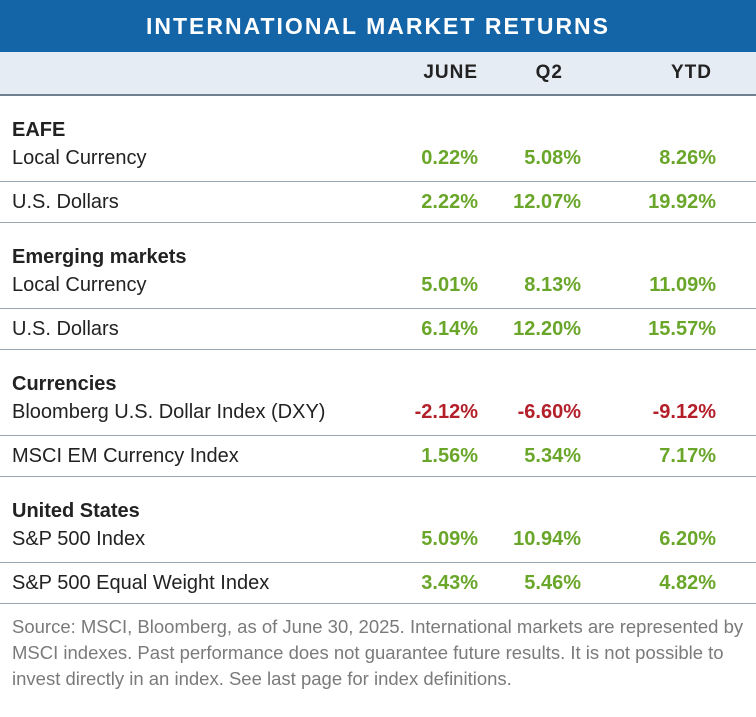  What do you see at coordinates (378, 543) in the screenshot?
I see `table-row: S&P 500 Index 5.09% 10.94% 6.20%` at bounding box center [378, 543].